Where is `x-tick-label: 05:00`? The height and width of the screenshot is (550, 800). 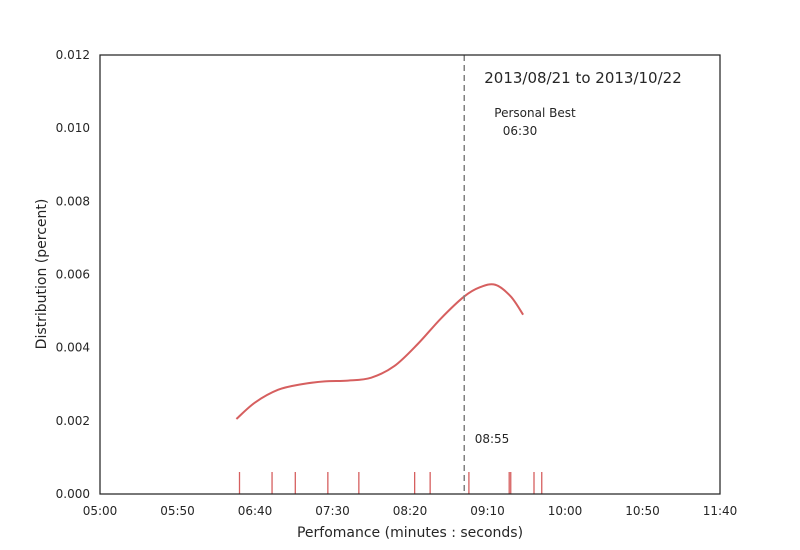 x-tick-label: 05:00 is located at coordinates (100, 511).